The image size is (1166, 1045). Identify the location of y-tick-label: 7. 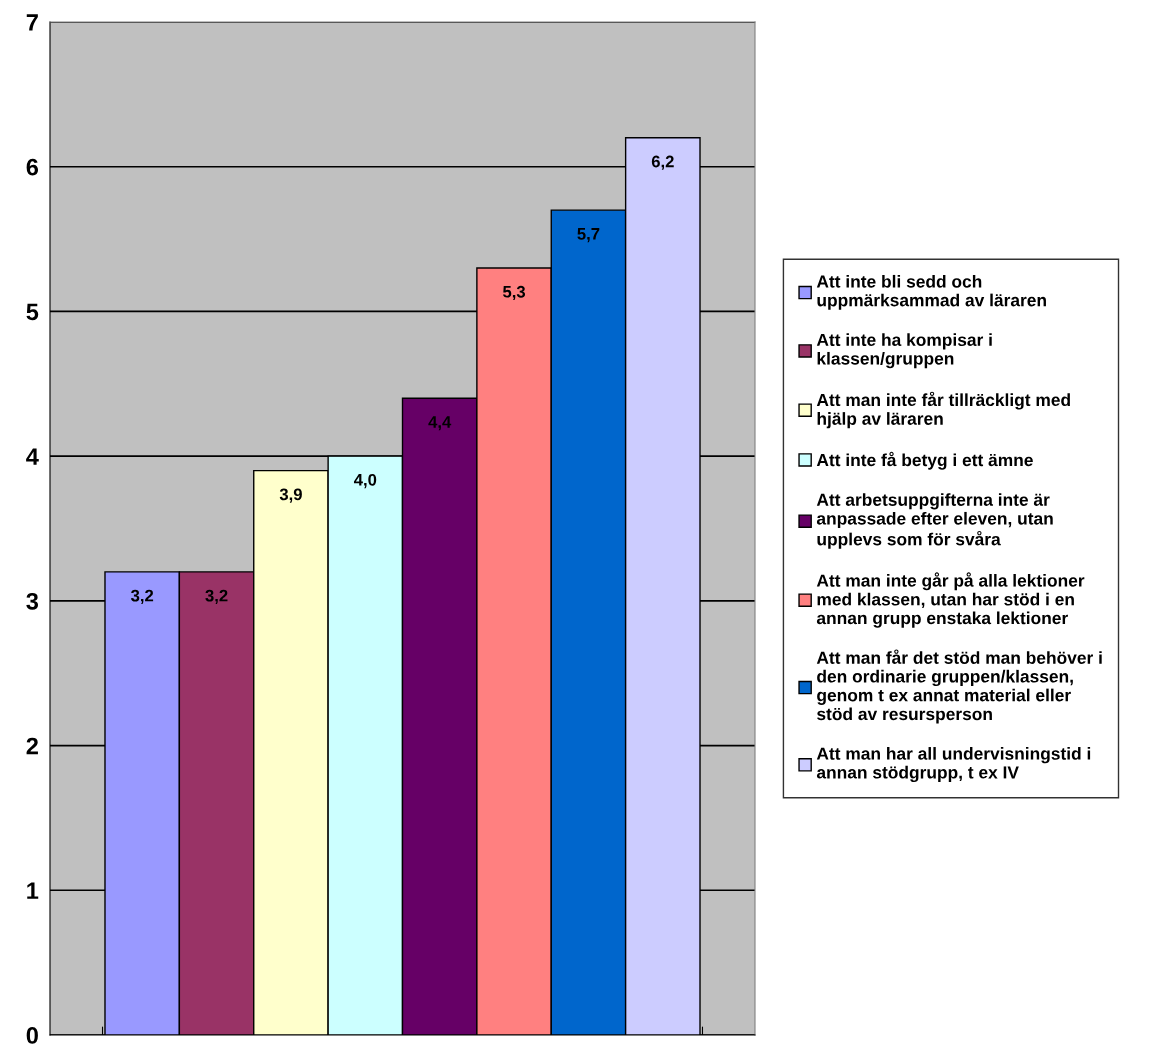
(32, 22).